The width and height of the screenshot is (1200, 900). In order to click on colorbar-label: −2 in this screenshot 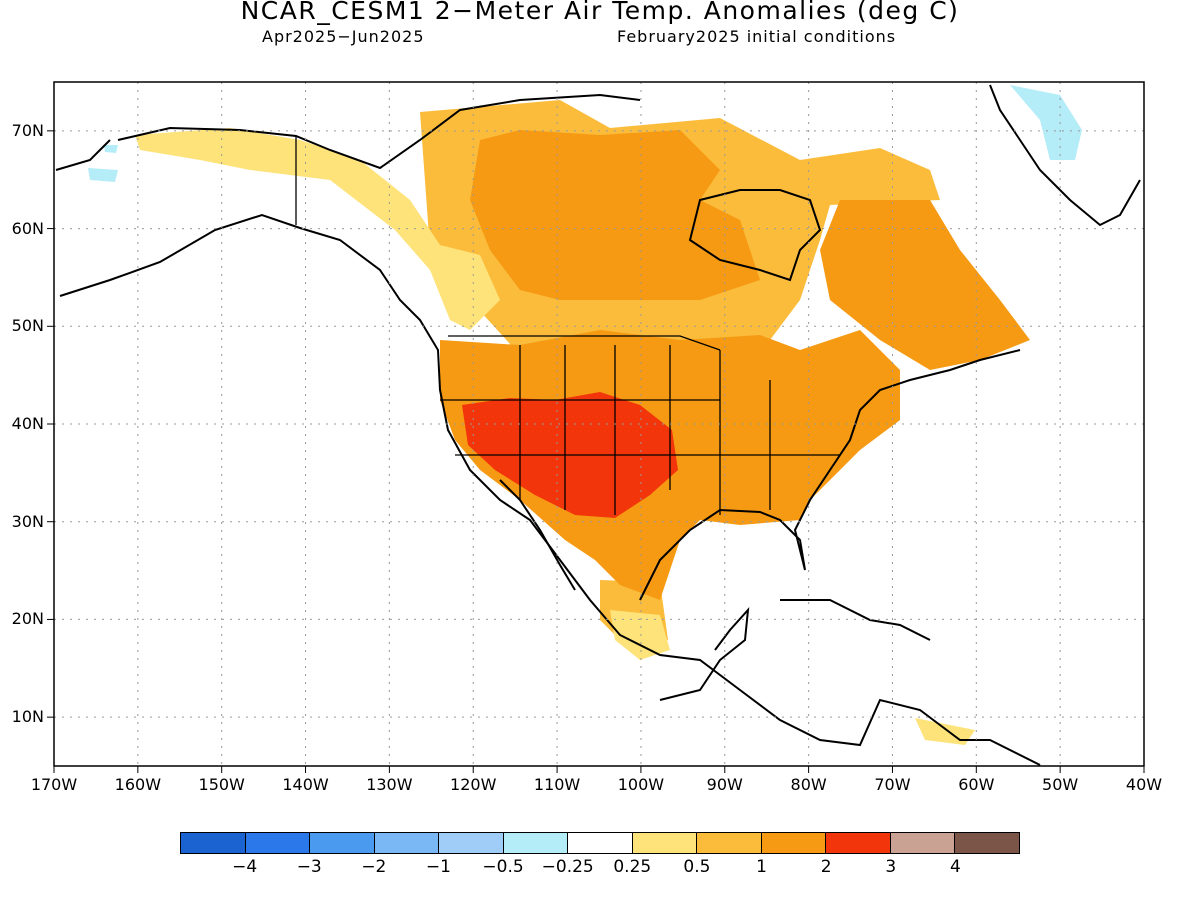, I will do `click(374, 867)`.